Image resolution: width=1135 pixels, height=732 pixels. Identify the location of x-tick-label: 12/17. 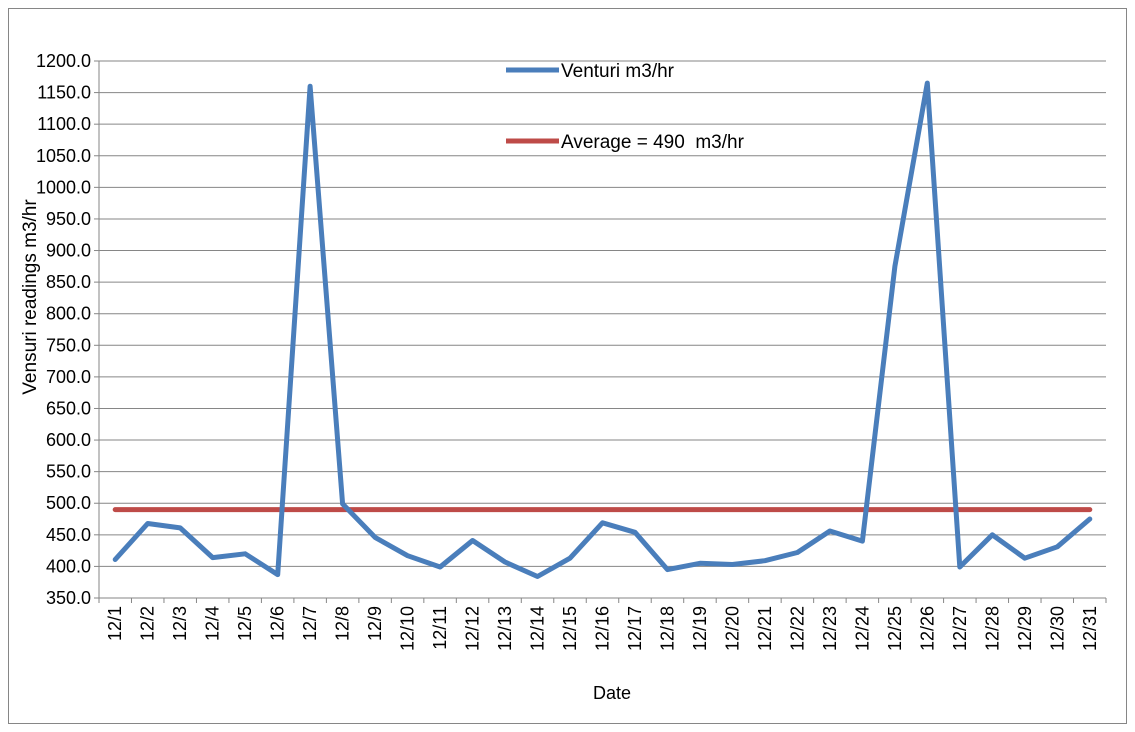
(635, 628).